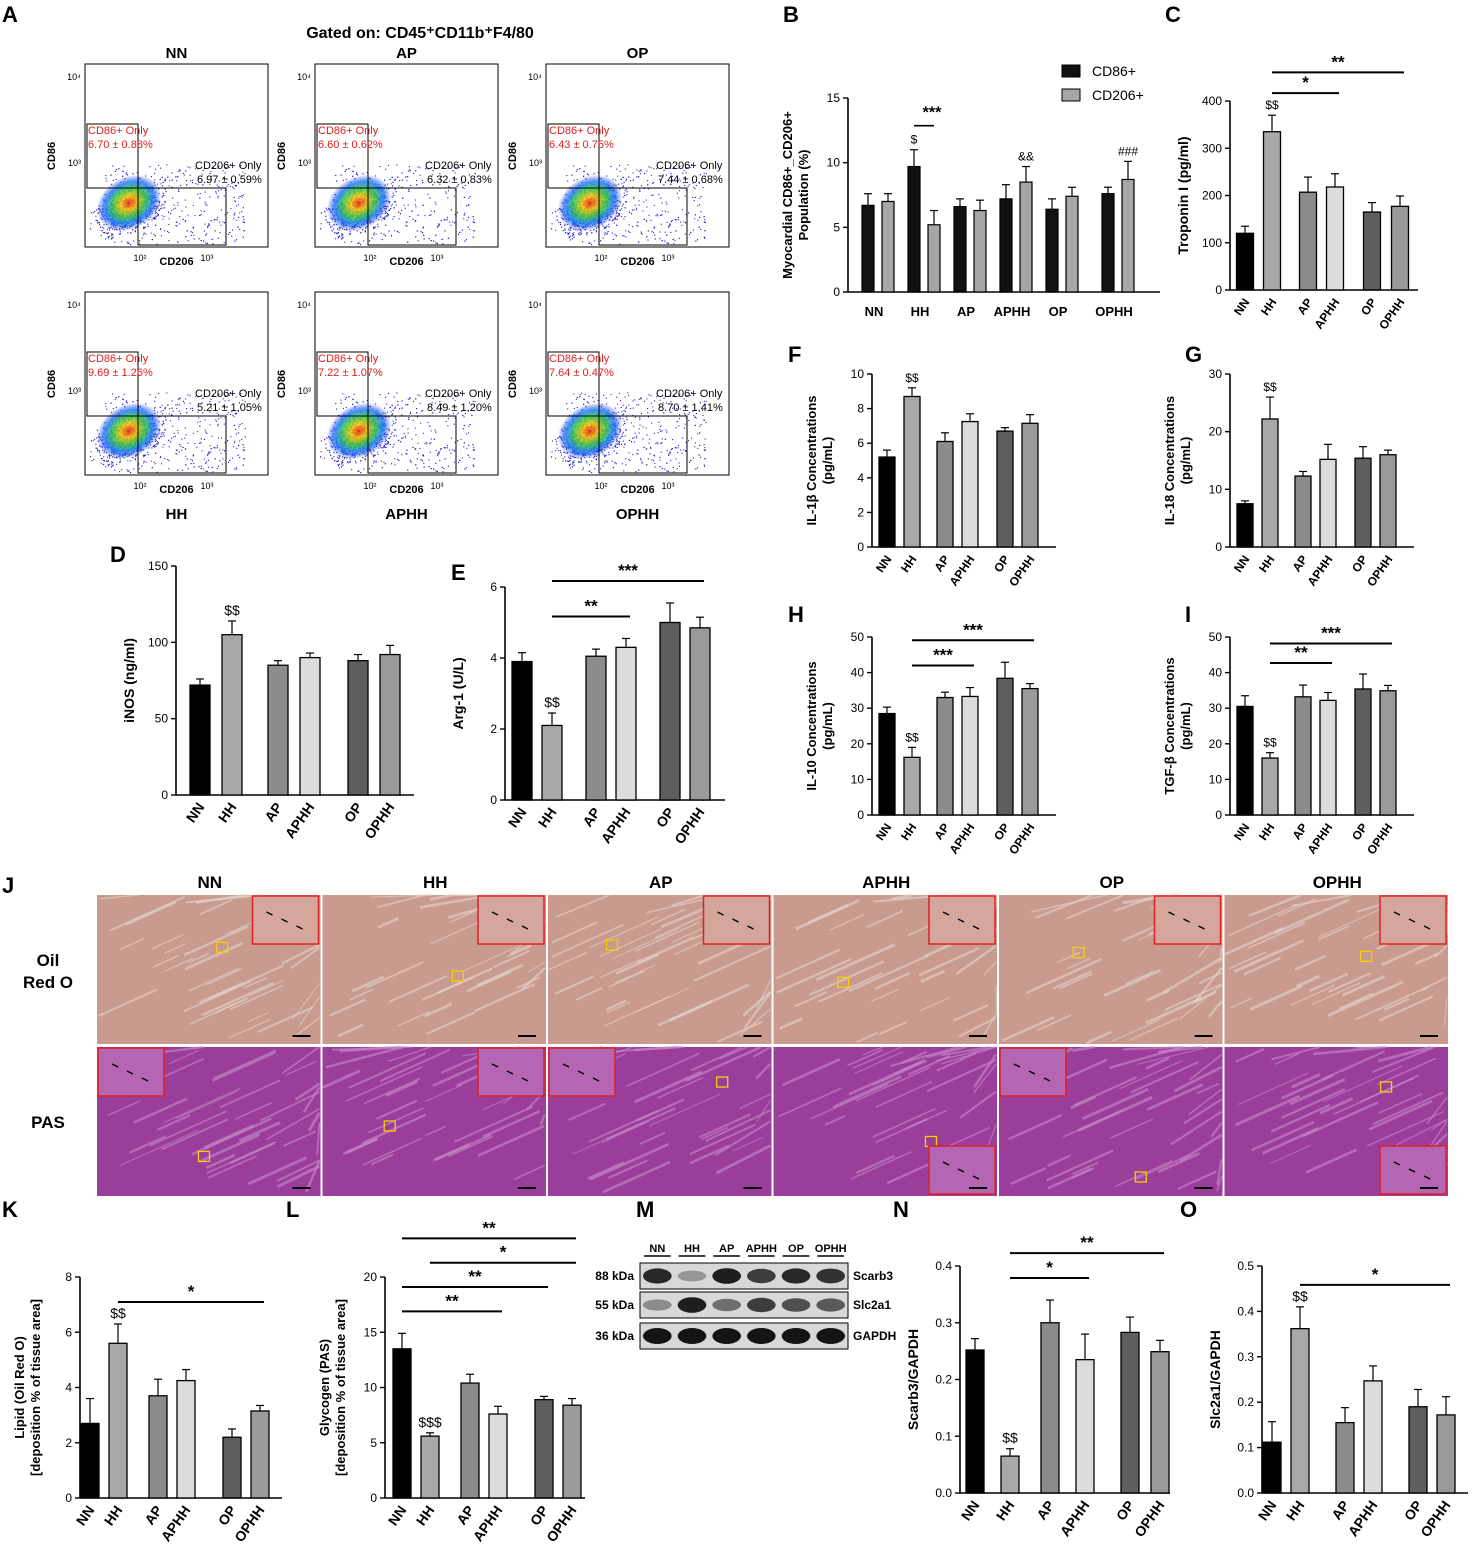 This screenshot has width=1477, height=1559. Describe the element at coordinates (182, 216) in the screenshot. I see `cd206-gate` at that location.